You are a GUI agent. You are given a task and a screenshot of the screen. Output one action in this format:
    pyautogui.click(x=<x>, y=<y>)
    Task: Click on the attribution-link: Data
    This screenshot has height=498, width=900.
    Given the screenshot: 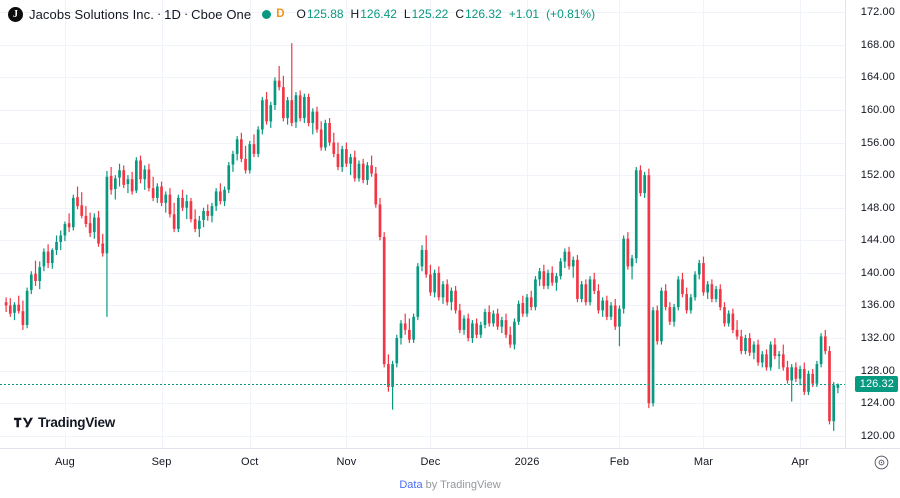 What is the action you would take?
    pyautogui.click(x=411, y=485)
    